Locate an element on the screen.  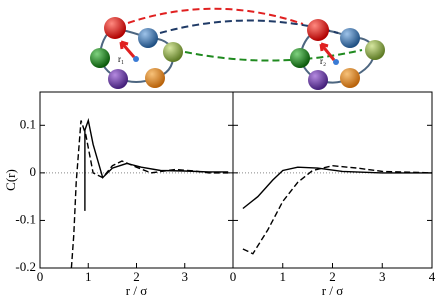
y-tick-label: 0.1 is located at coordinates (28, 123).